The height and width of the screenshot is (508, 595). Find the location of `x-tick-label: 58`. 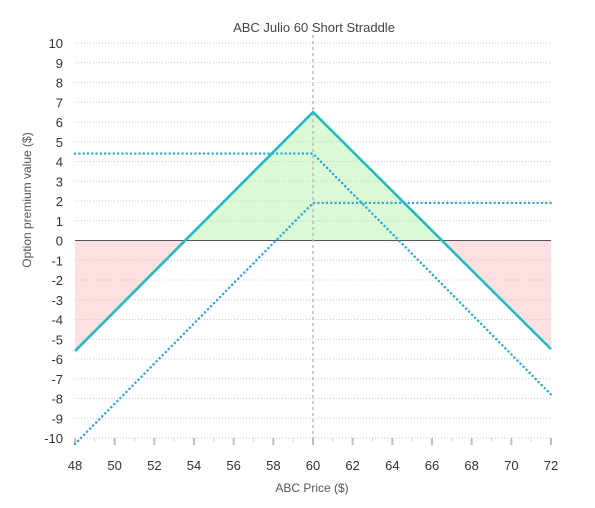

x-tick-label: 58 is located at coordinates (273, 465).